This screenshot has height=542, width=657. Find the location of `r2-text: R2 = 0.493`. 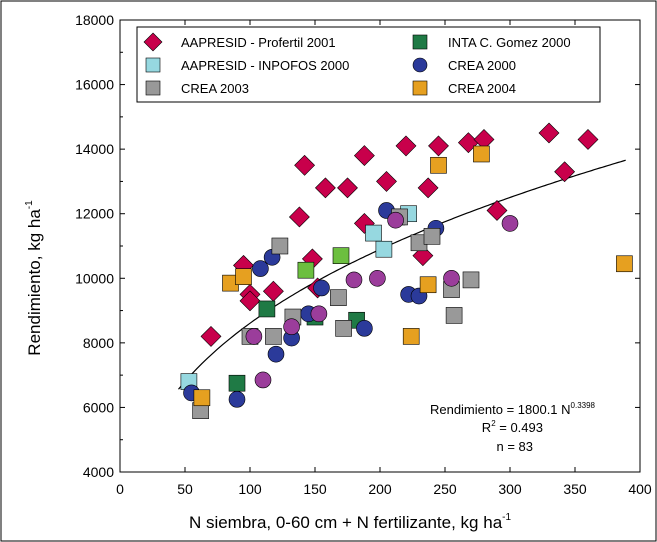

r2-text: R2 = 0.493 is located at coordinates (512, 427).